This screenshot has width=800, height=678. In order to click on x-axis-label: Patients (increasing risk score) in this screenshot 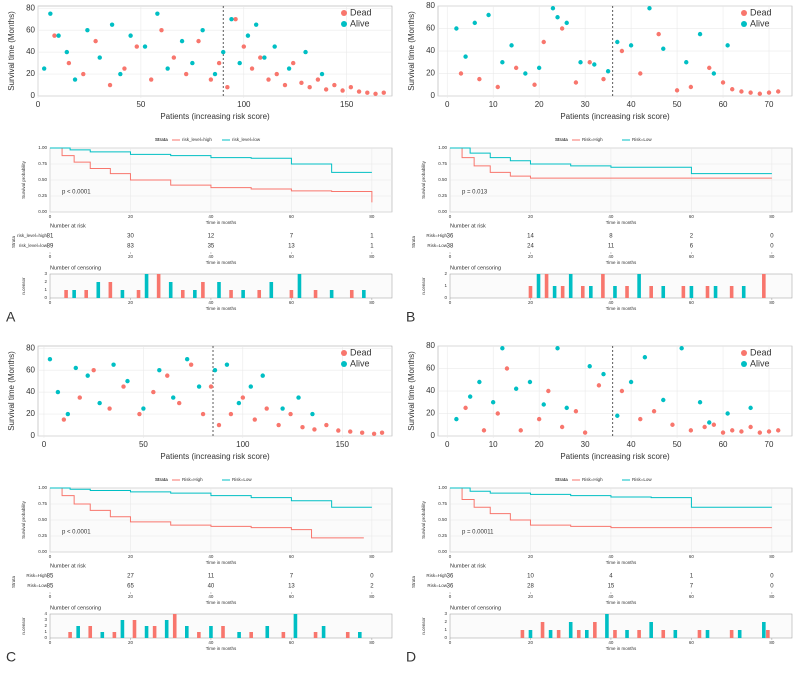, I will do `click(215, 456)`.